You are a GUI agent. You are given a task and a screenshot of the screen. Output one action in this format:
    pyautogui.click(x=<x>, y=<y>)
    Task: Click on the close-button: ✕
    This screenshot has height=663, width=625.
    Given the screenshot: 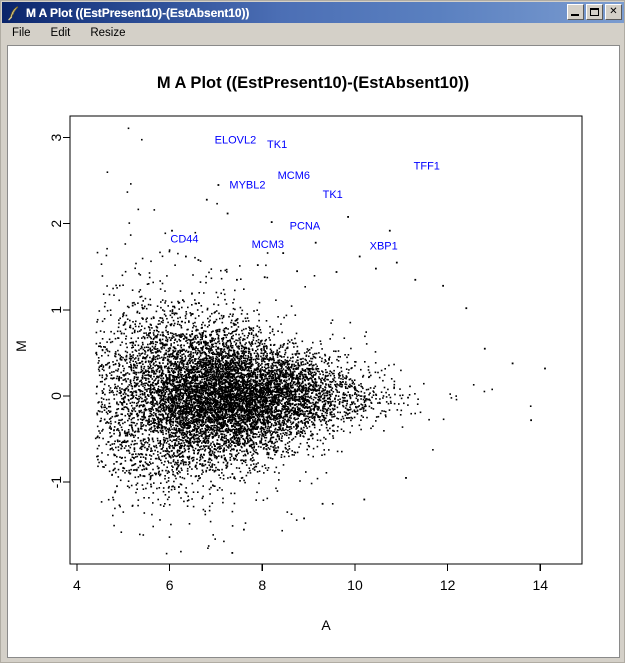 What is the action you would take?
    pyautogui.click(x=613, y=12)
    